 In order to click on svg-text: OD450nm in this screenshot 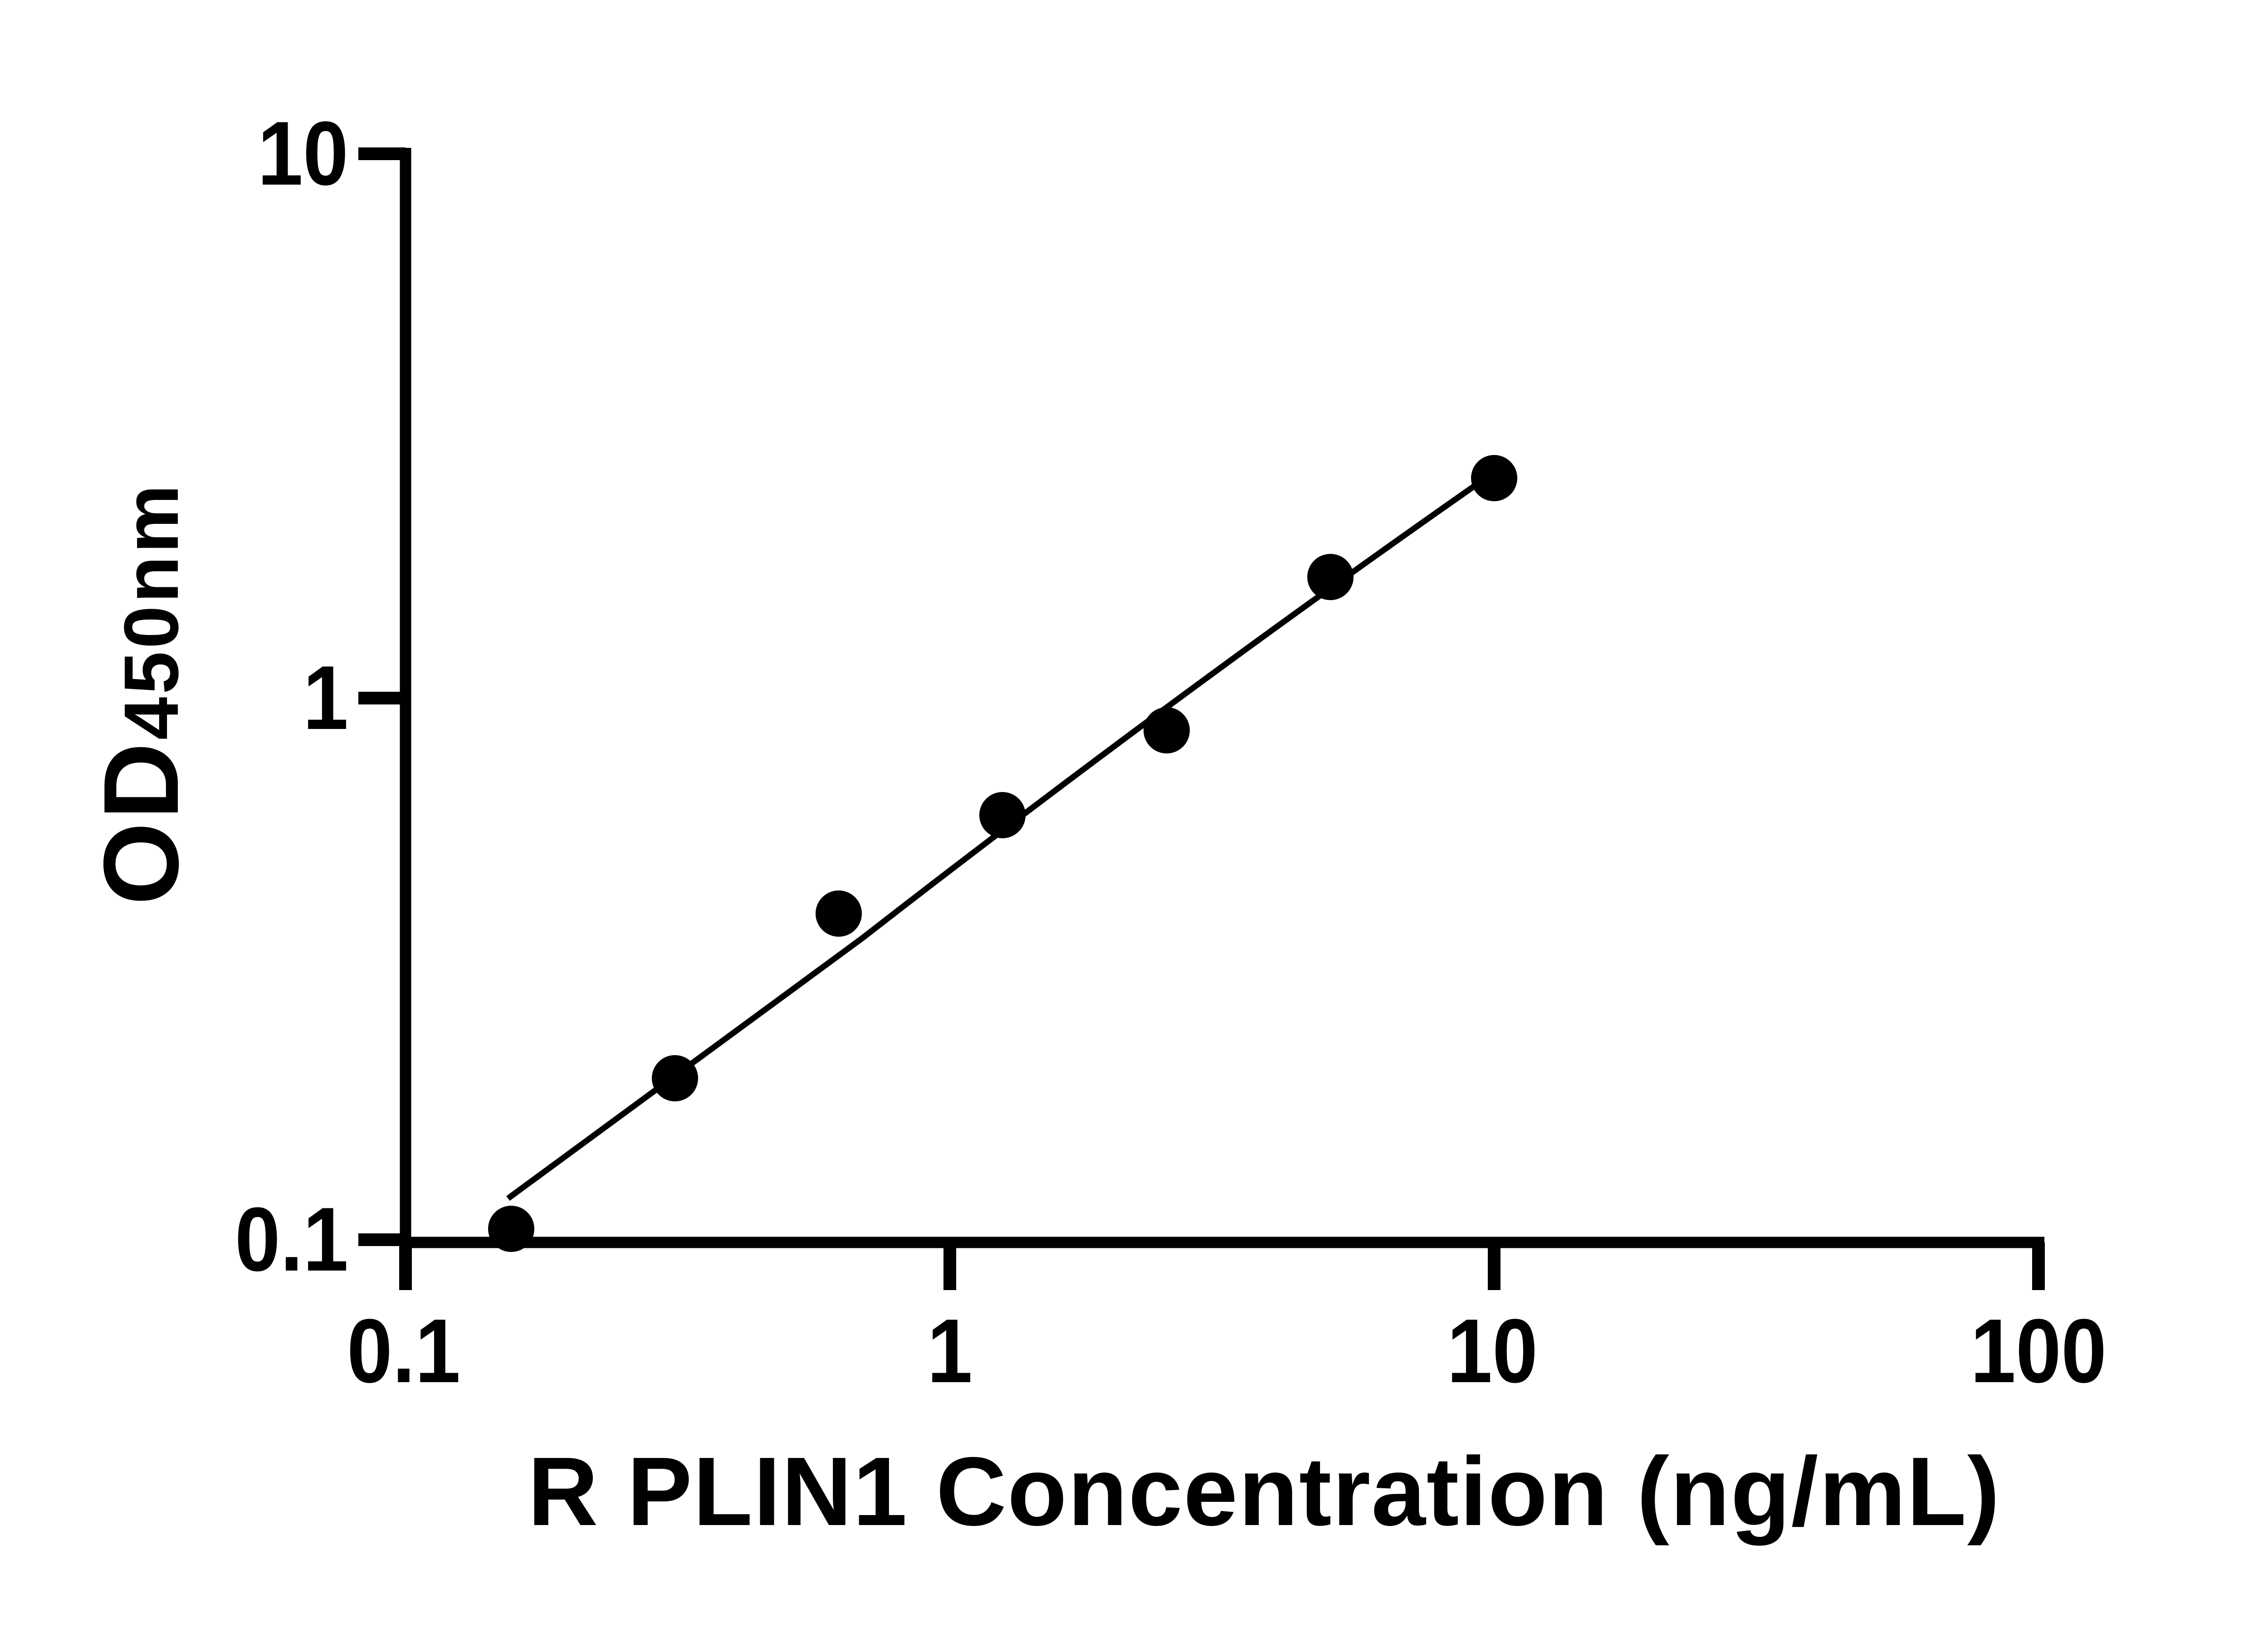, I will do `click(140, 693)`.